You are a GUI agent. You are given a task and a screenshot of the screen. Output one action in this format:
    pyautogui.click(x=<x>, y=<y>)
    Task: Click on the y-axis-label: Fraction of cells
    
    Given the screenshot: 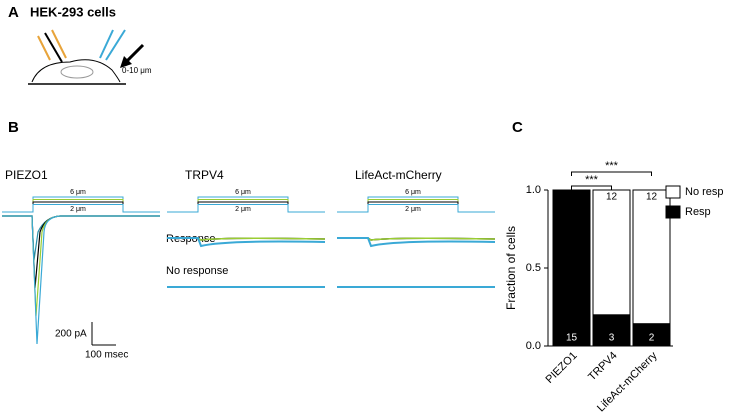 What is the action you would take?
    pyautogui.click(x=511, y=268)
    